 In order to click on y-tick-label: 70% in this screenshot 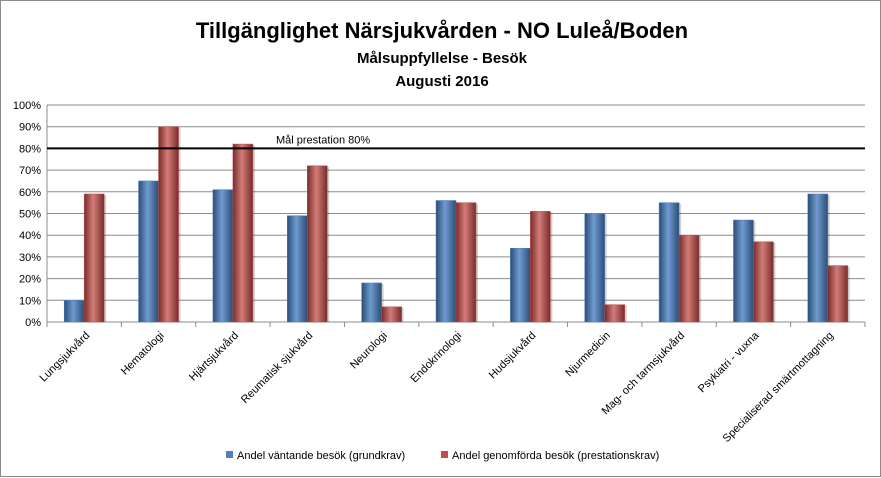, I will do `click(30, 171)`.